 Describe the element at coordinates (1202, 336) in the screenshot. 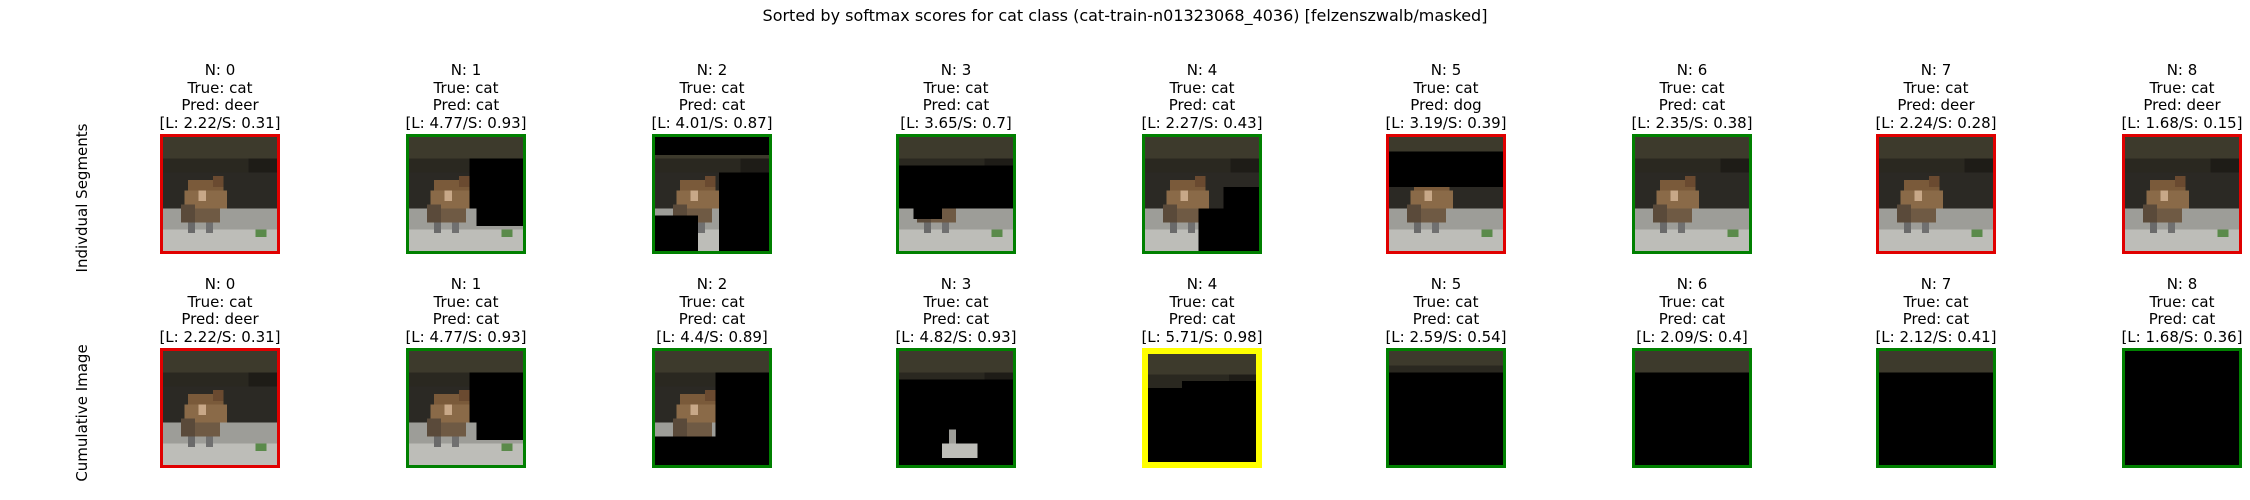

I see `caption-scores: [L: 5.71/S: 0.98]` at that location.